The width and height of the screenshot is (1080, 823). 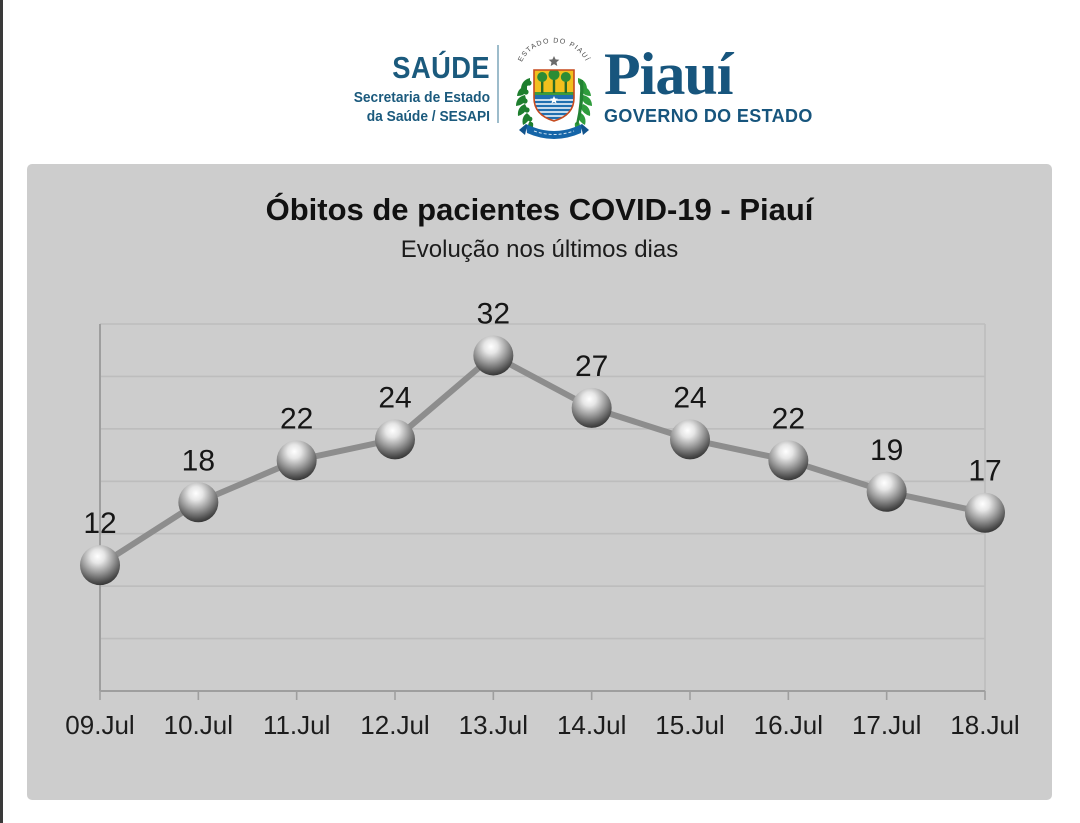 What do you see at coordinates (886, 450) in the screenshot?
I see `data-label: 19` at bounding box center [886, 450].